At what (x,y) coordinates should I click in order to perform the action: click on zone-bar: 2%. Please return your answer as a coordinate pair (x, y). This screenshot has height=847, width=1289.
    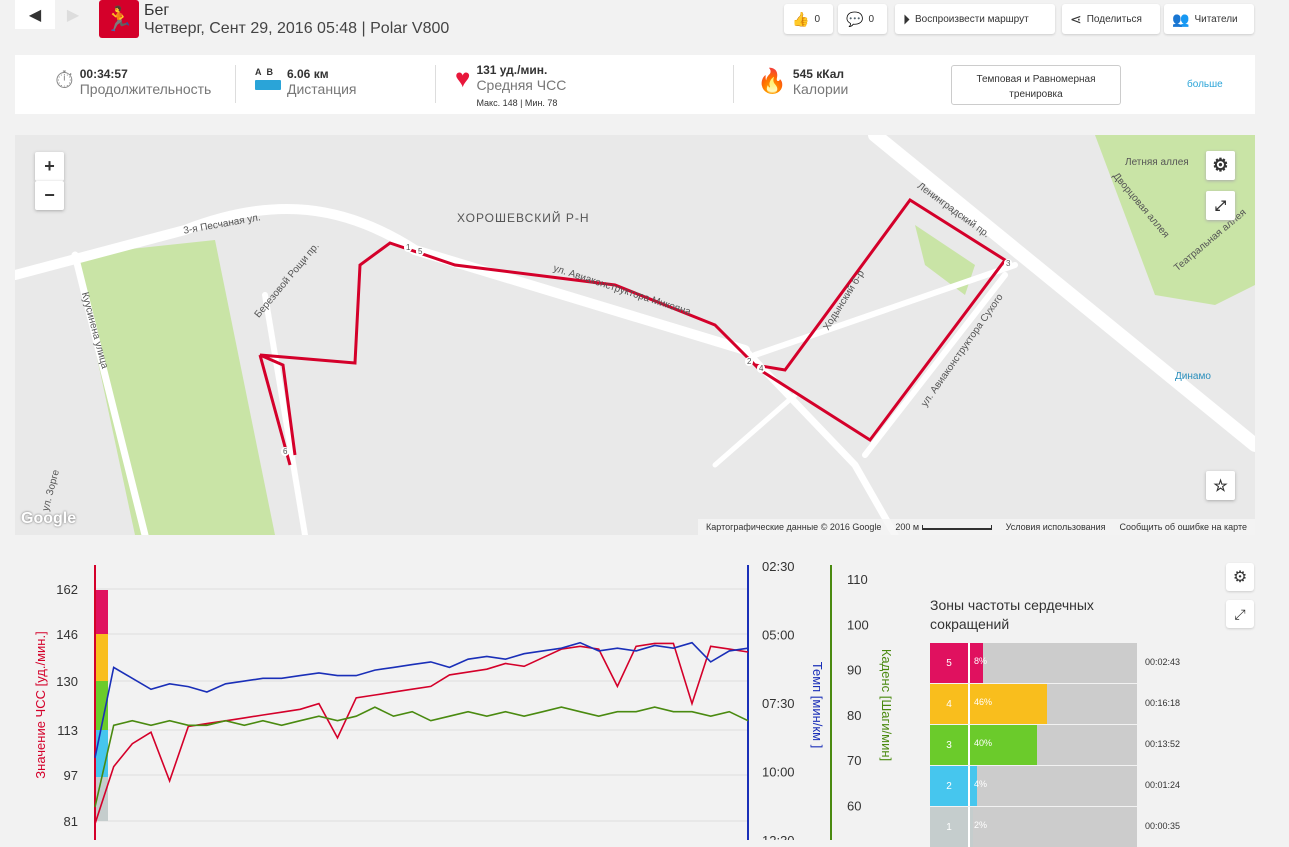
    Looking at the image, I should click on (1053, 827).